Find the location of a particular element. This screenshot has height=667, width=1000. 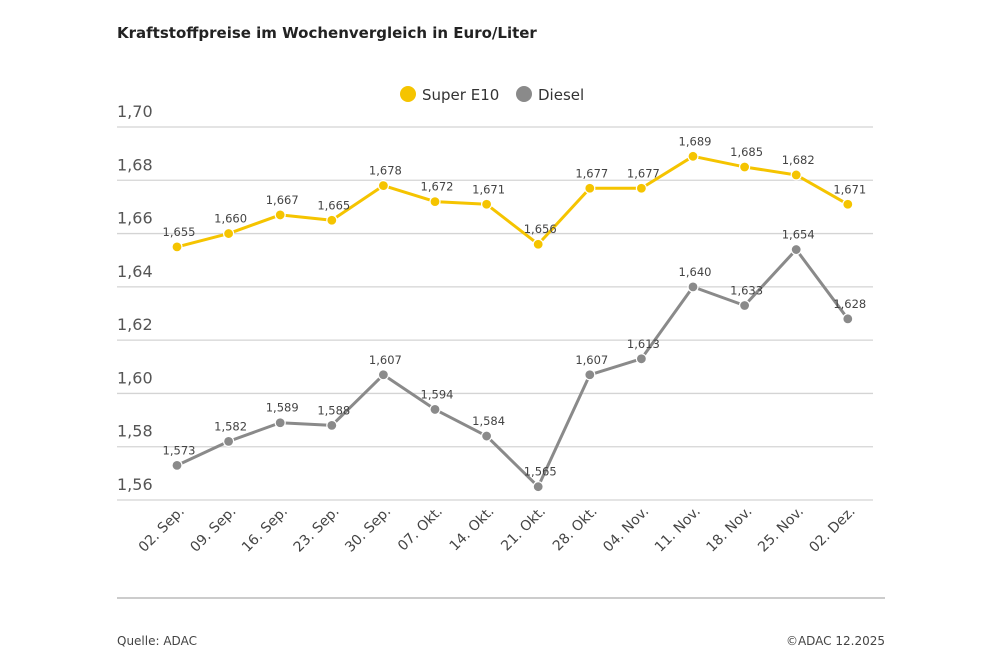

data-label: 1,689 is located at coordinates (695, 141).